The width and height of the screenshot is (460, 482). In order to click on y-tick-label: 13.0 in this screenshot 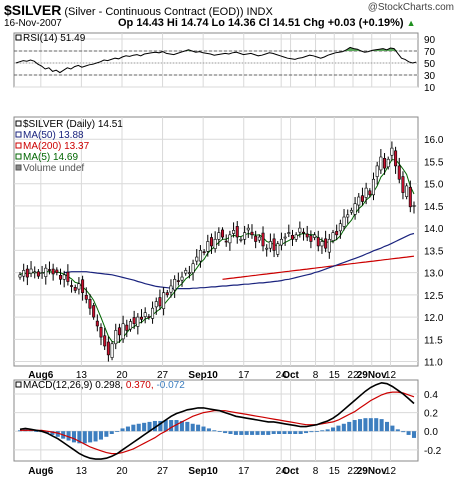, I will do `click(434, 274)`.